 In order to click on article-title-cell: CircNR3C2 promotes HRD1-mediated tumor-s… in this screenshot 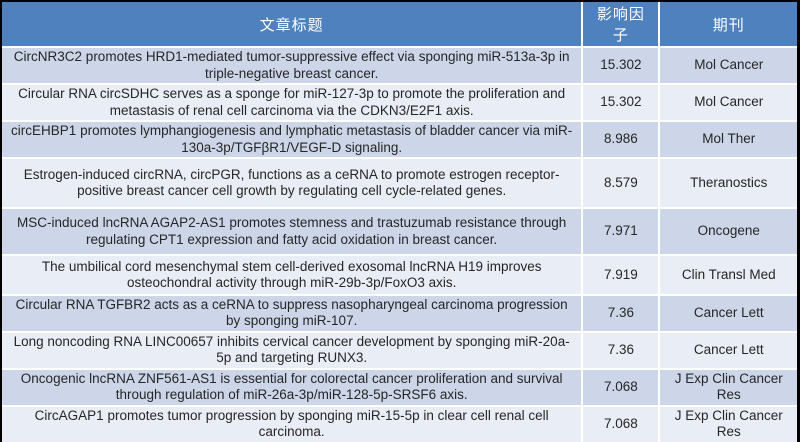, I will do `click(293, 65)`.